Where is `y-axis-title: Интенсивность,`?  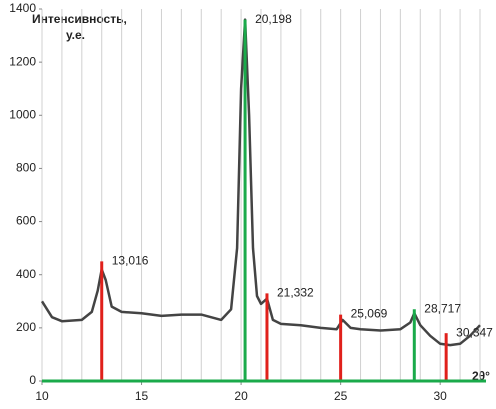 y-axis-title: Интенсивность, is located at coordinates (79, 19).